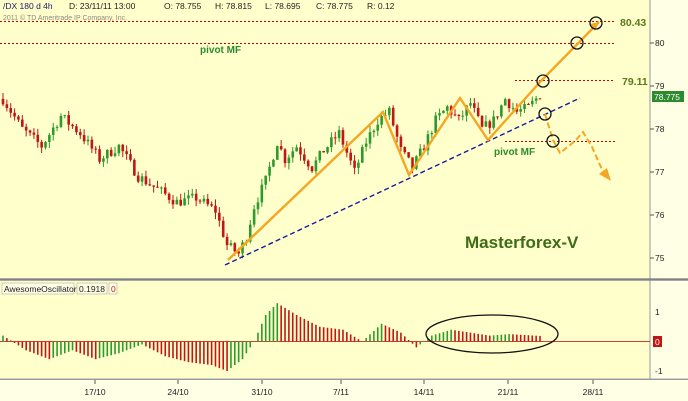  Describe the element at coordinates (657, 341) in the screenshot. I see `oscillator-zero-badge` at that location.